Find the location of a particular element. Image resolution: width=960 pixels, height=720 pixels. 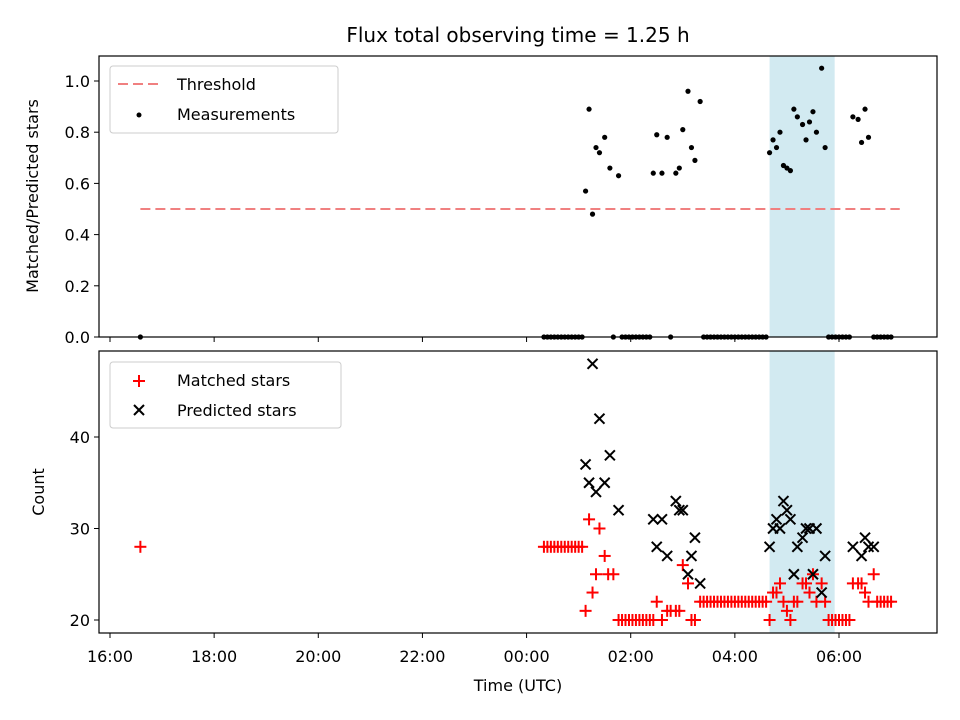

top-y-tick-label: 0.6 is located at coordinates (77, 183).